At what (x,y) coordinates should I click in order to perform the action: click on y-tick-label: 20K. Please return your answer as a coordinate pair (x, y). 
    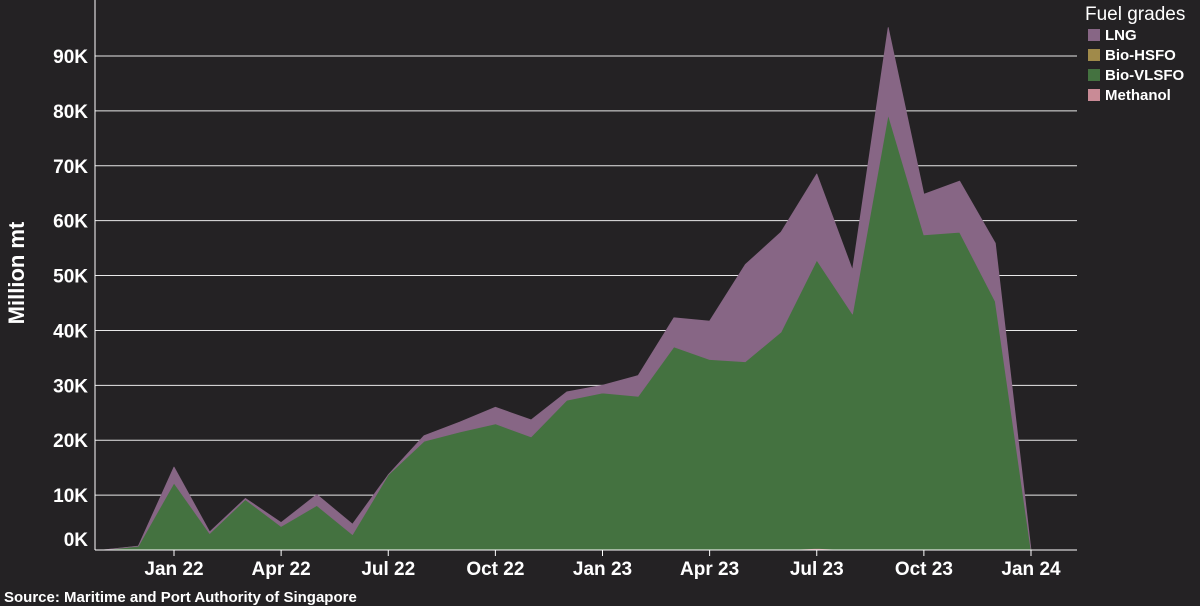
    Looking at the image, I should click on (70, 441).